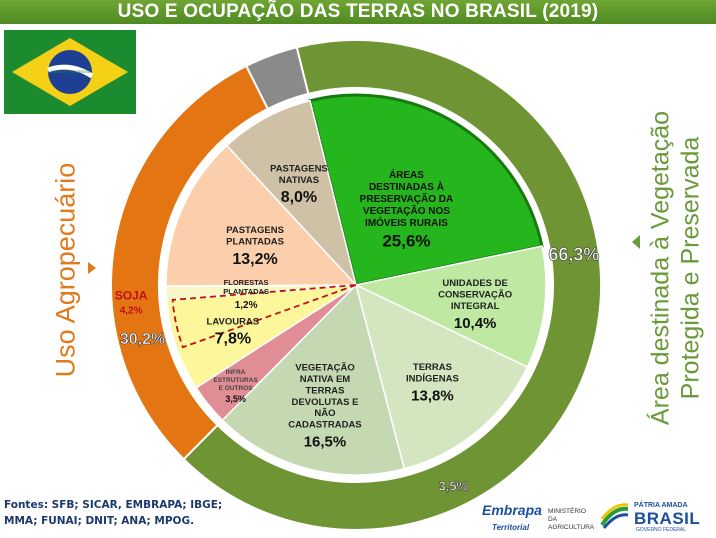 The image size is (716, 538). I want to click on pie-slice-label: FLORESTAS, so click(246, 282).